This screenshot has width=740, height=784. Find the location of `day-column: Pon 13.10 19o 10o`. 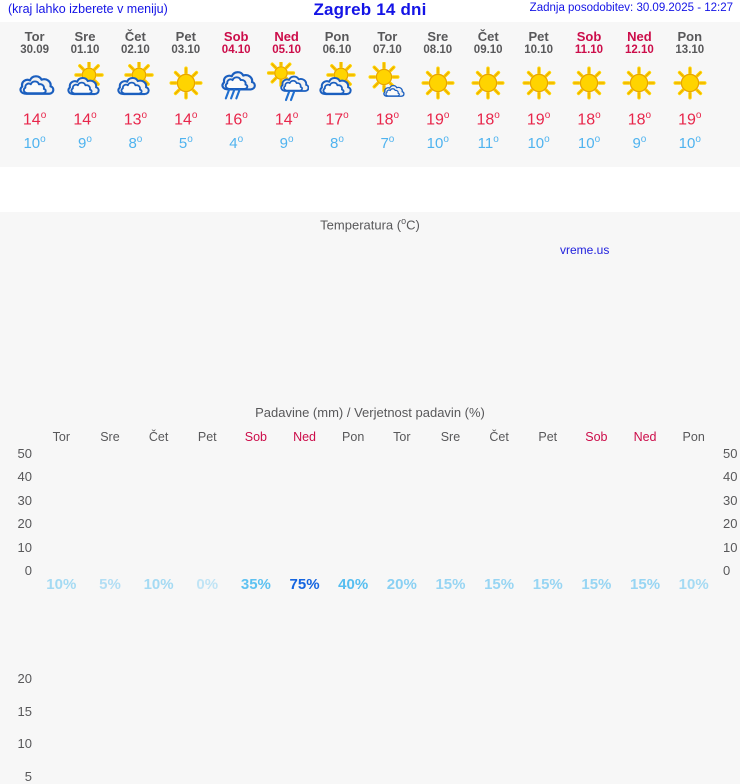

day-column: Pon 13.10 19o 10o is located at coordinates (690, 87).